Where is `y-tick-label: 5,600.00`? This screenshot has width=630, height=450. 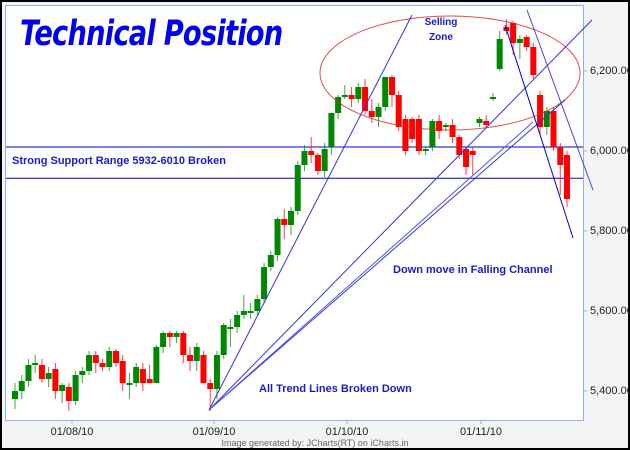
y-tick-label: 5,600.00 is located at coordinates (610, 311).